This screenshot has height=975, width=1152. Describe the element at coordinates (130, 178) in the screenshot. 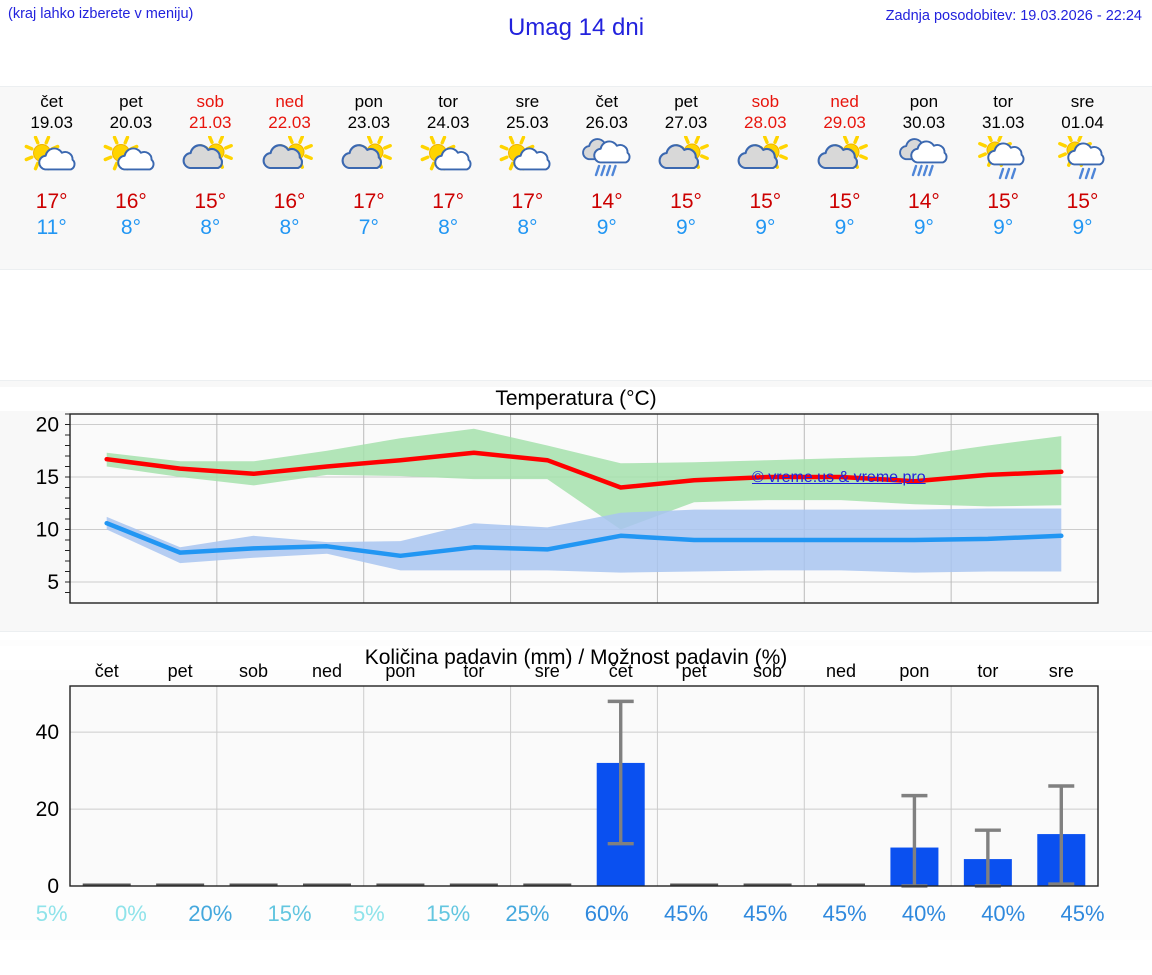

I see `forecast-day: pet 20.03 16° 8°` at that location.